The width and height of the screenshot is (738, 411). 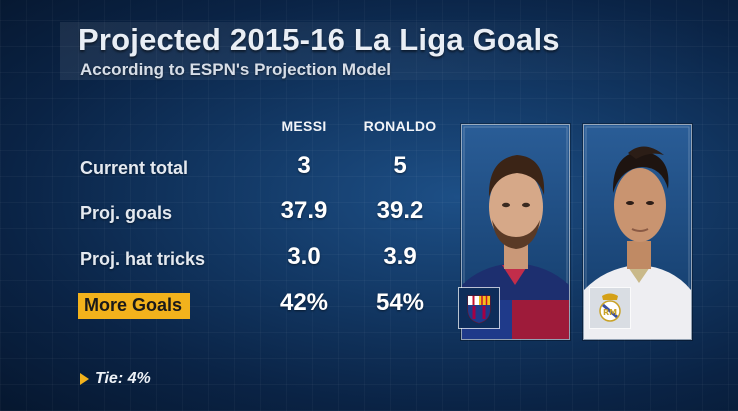 I want to click on svg-text: RM, so click(x=610, y=312).